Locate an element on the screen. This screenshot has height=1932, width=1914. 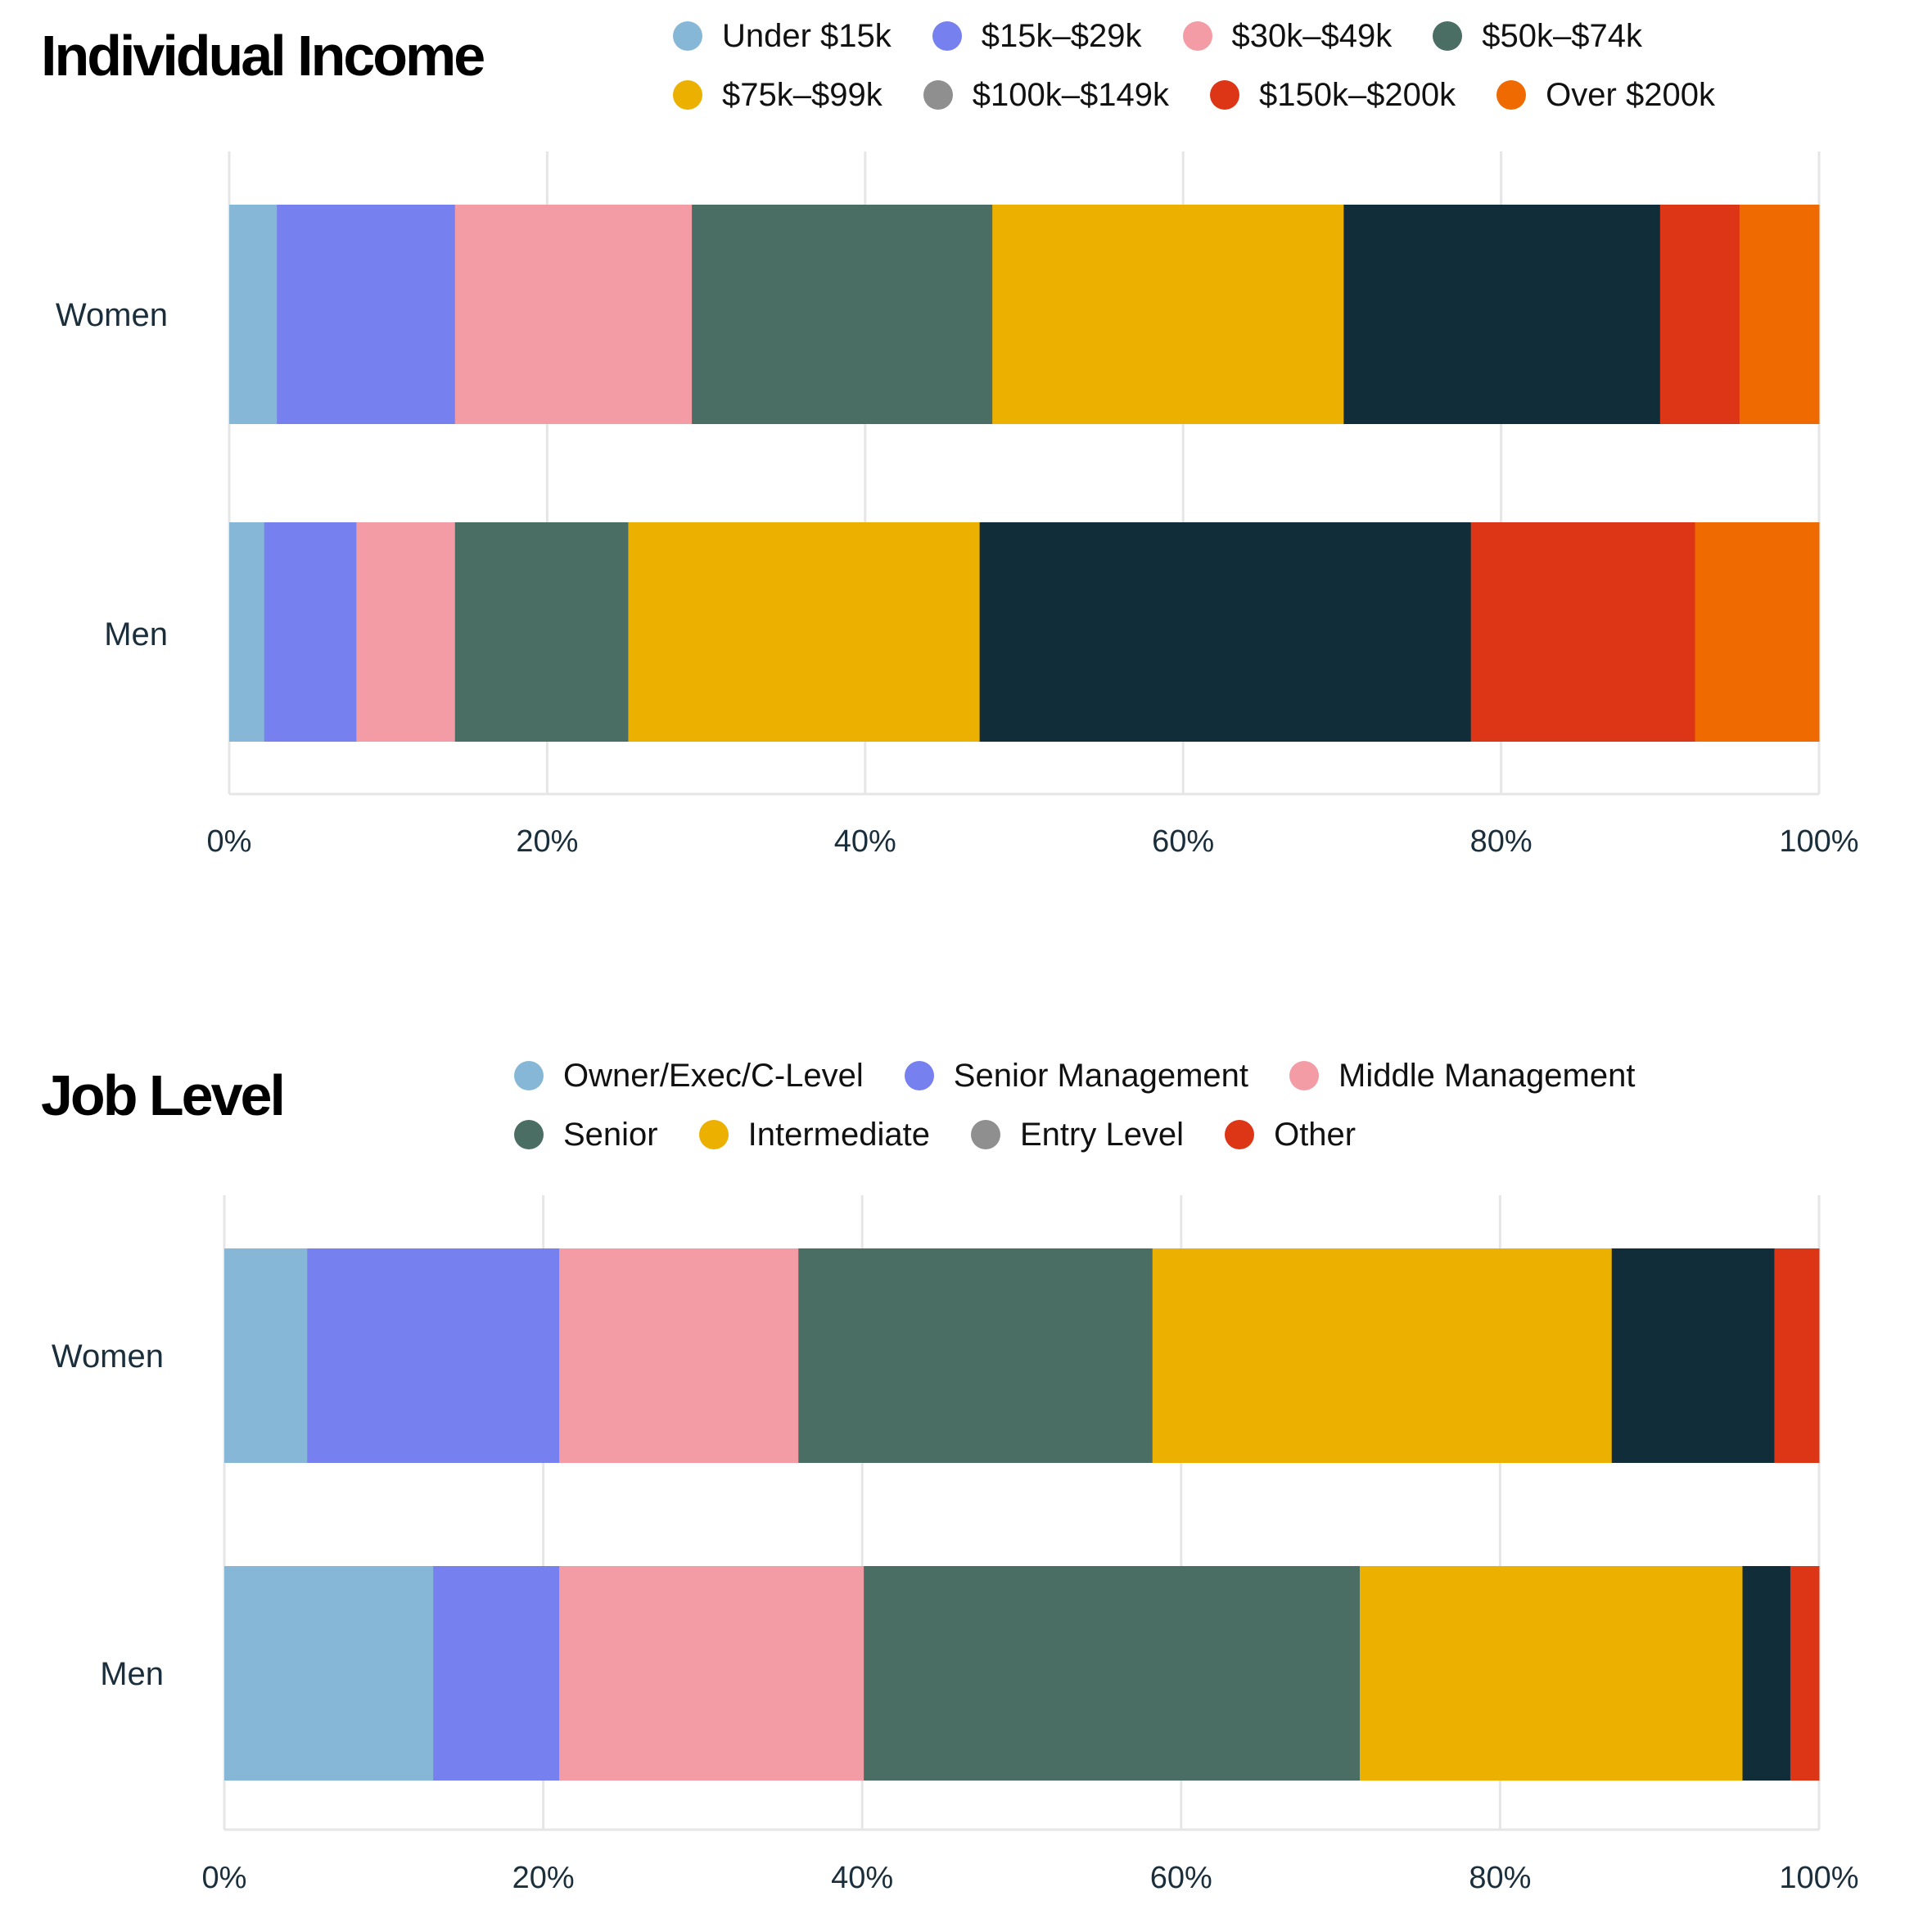
bar-segment-men-150k-200k is located at coordinates (1583, 632).